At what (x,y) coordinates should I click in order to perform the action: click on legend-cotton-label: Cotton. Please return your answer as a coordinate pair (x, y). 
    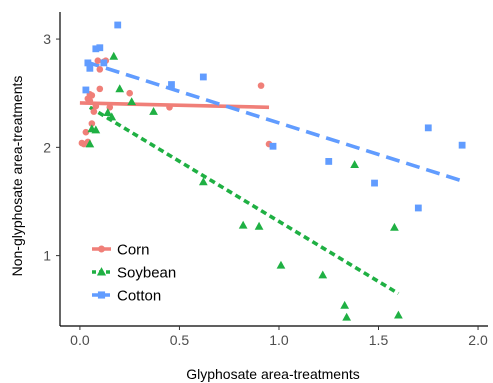
    Looking at the image, I should click on (139, 296).